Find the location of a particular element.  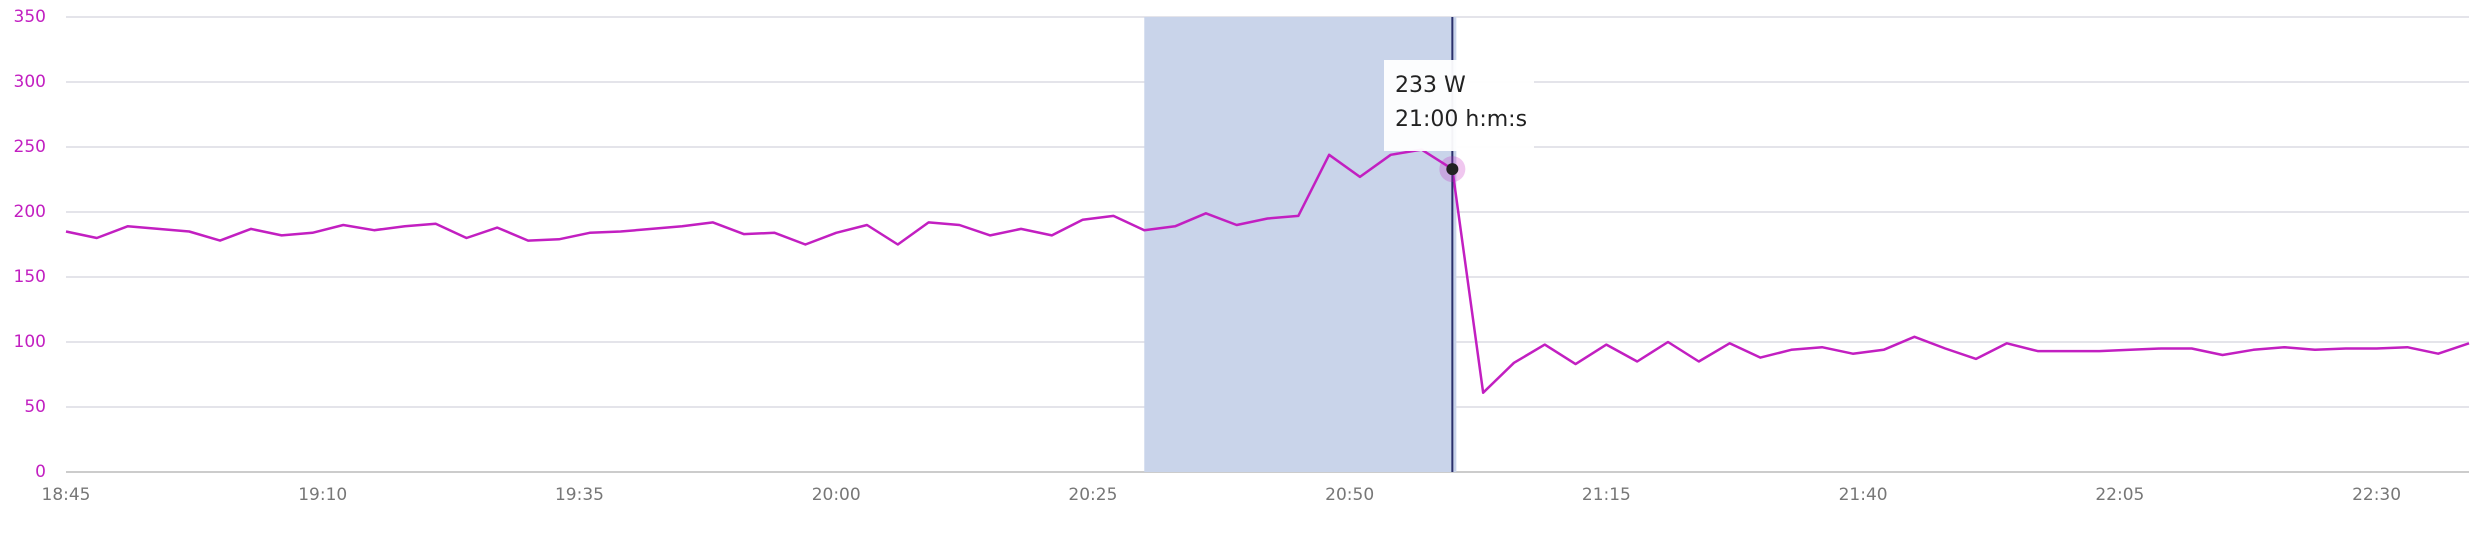

x-tick-label: 19:35 is located at coordinates (579, 495).